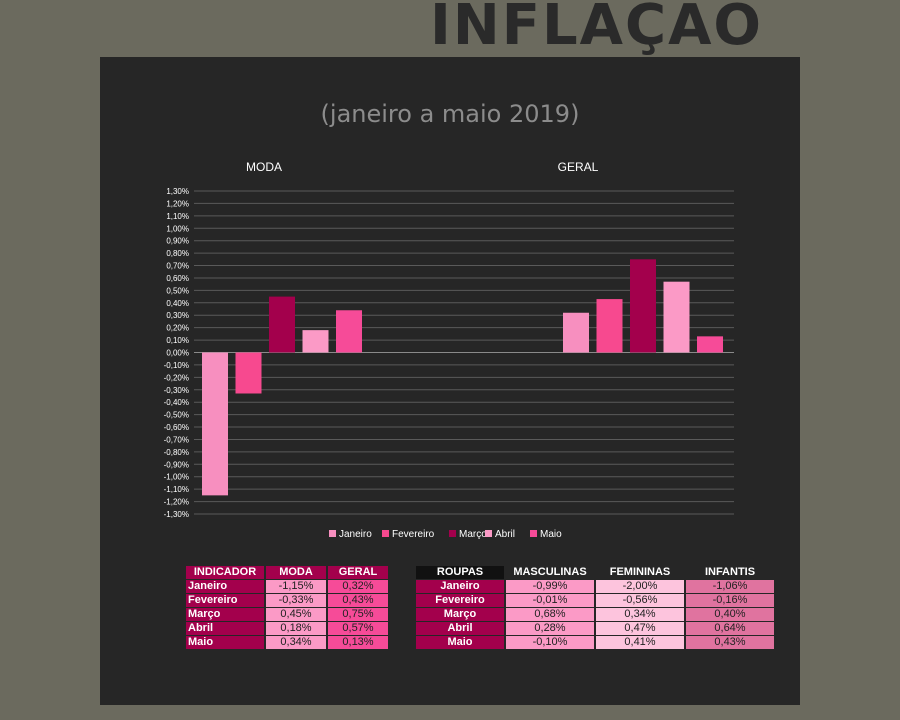  Describe the element at coordinates (640, 572) in the screenshot. I see `table-header: FEMININAS` at that location.